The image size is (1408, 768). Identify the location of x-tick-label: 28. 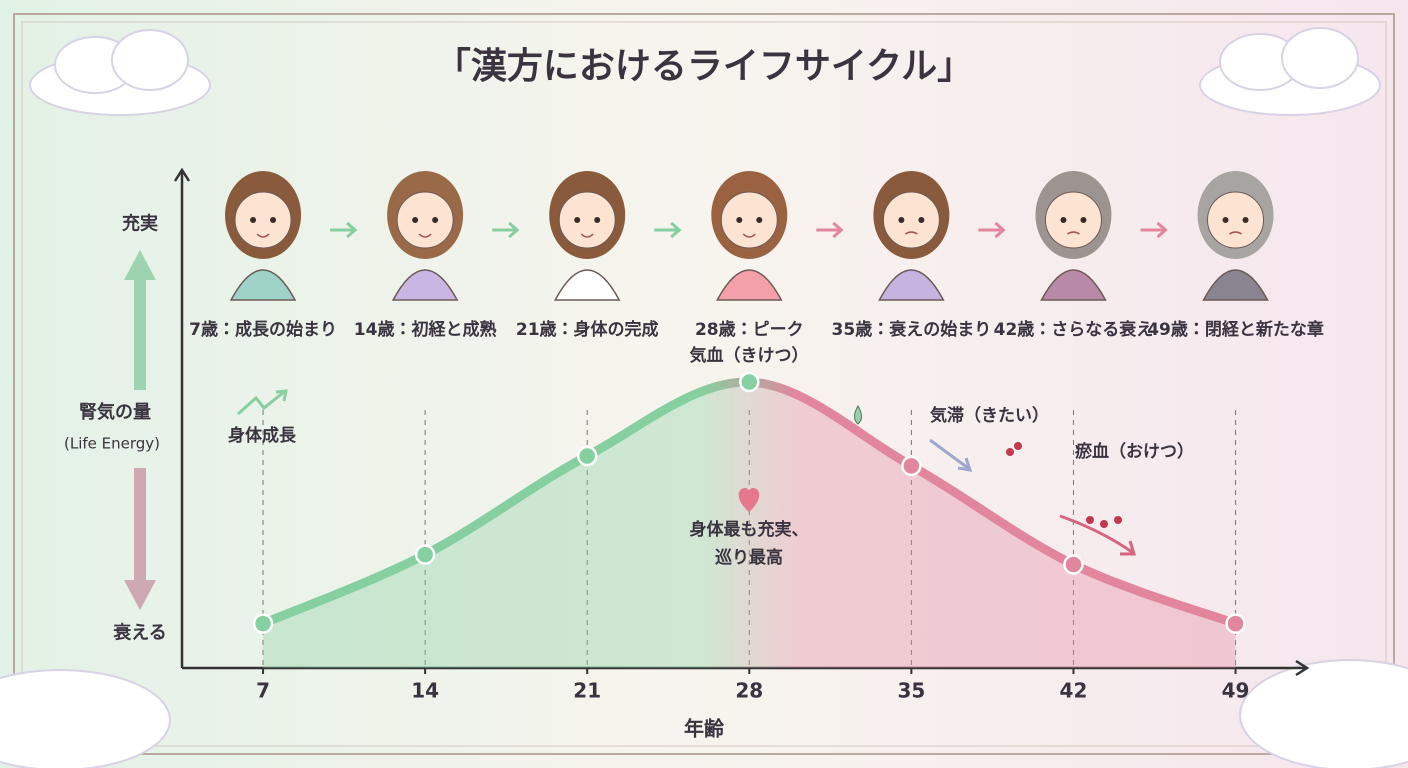
(749, 691).